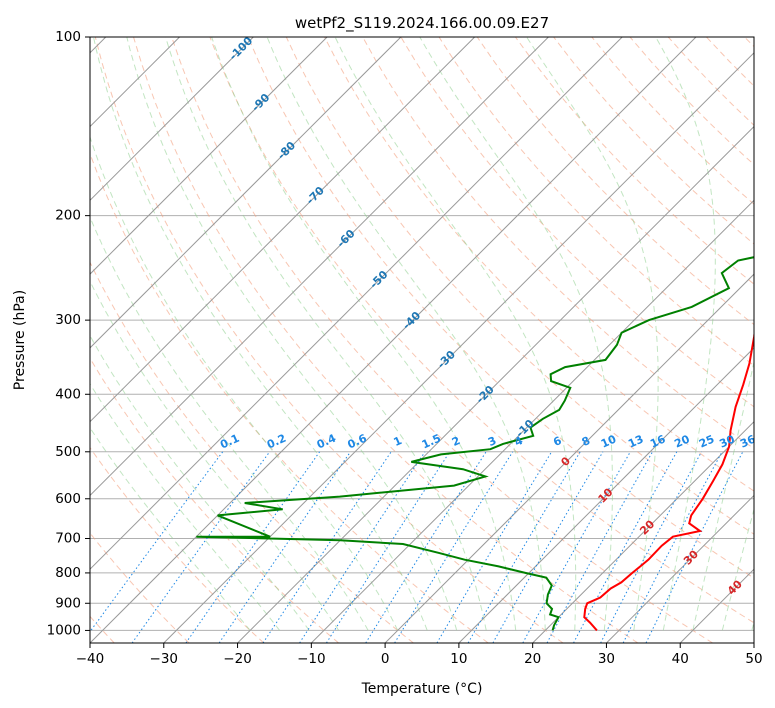  I want to click on mixing-ratio-label: 10, so click(609, 441).